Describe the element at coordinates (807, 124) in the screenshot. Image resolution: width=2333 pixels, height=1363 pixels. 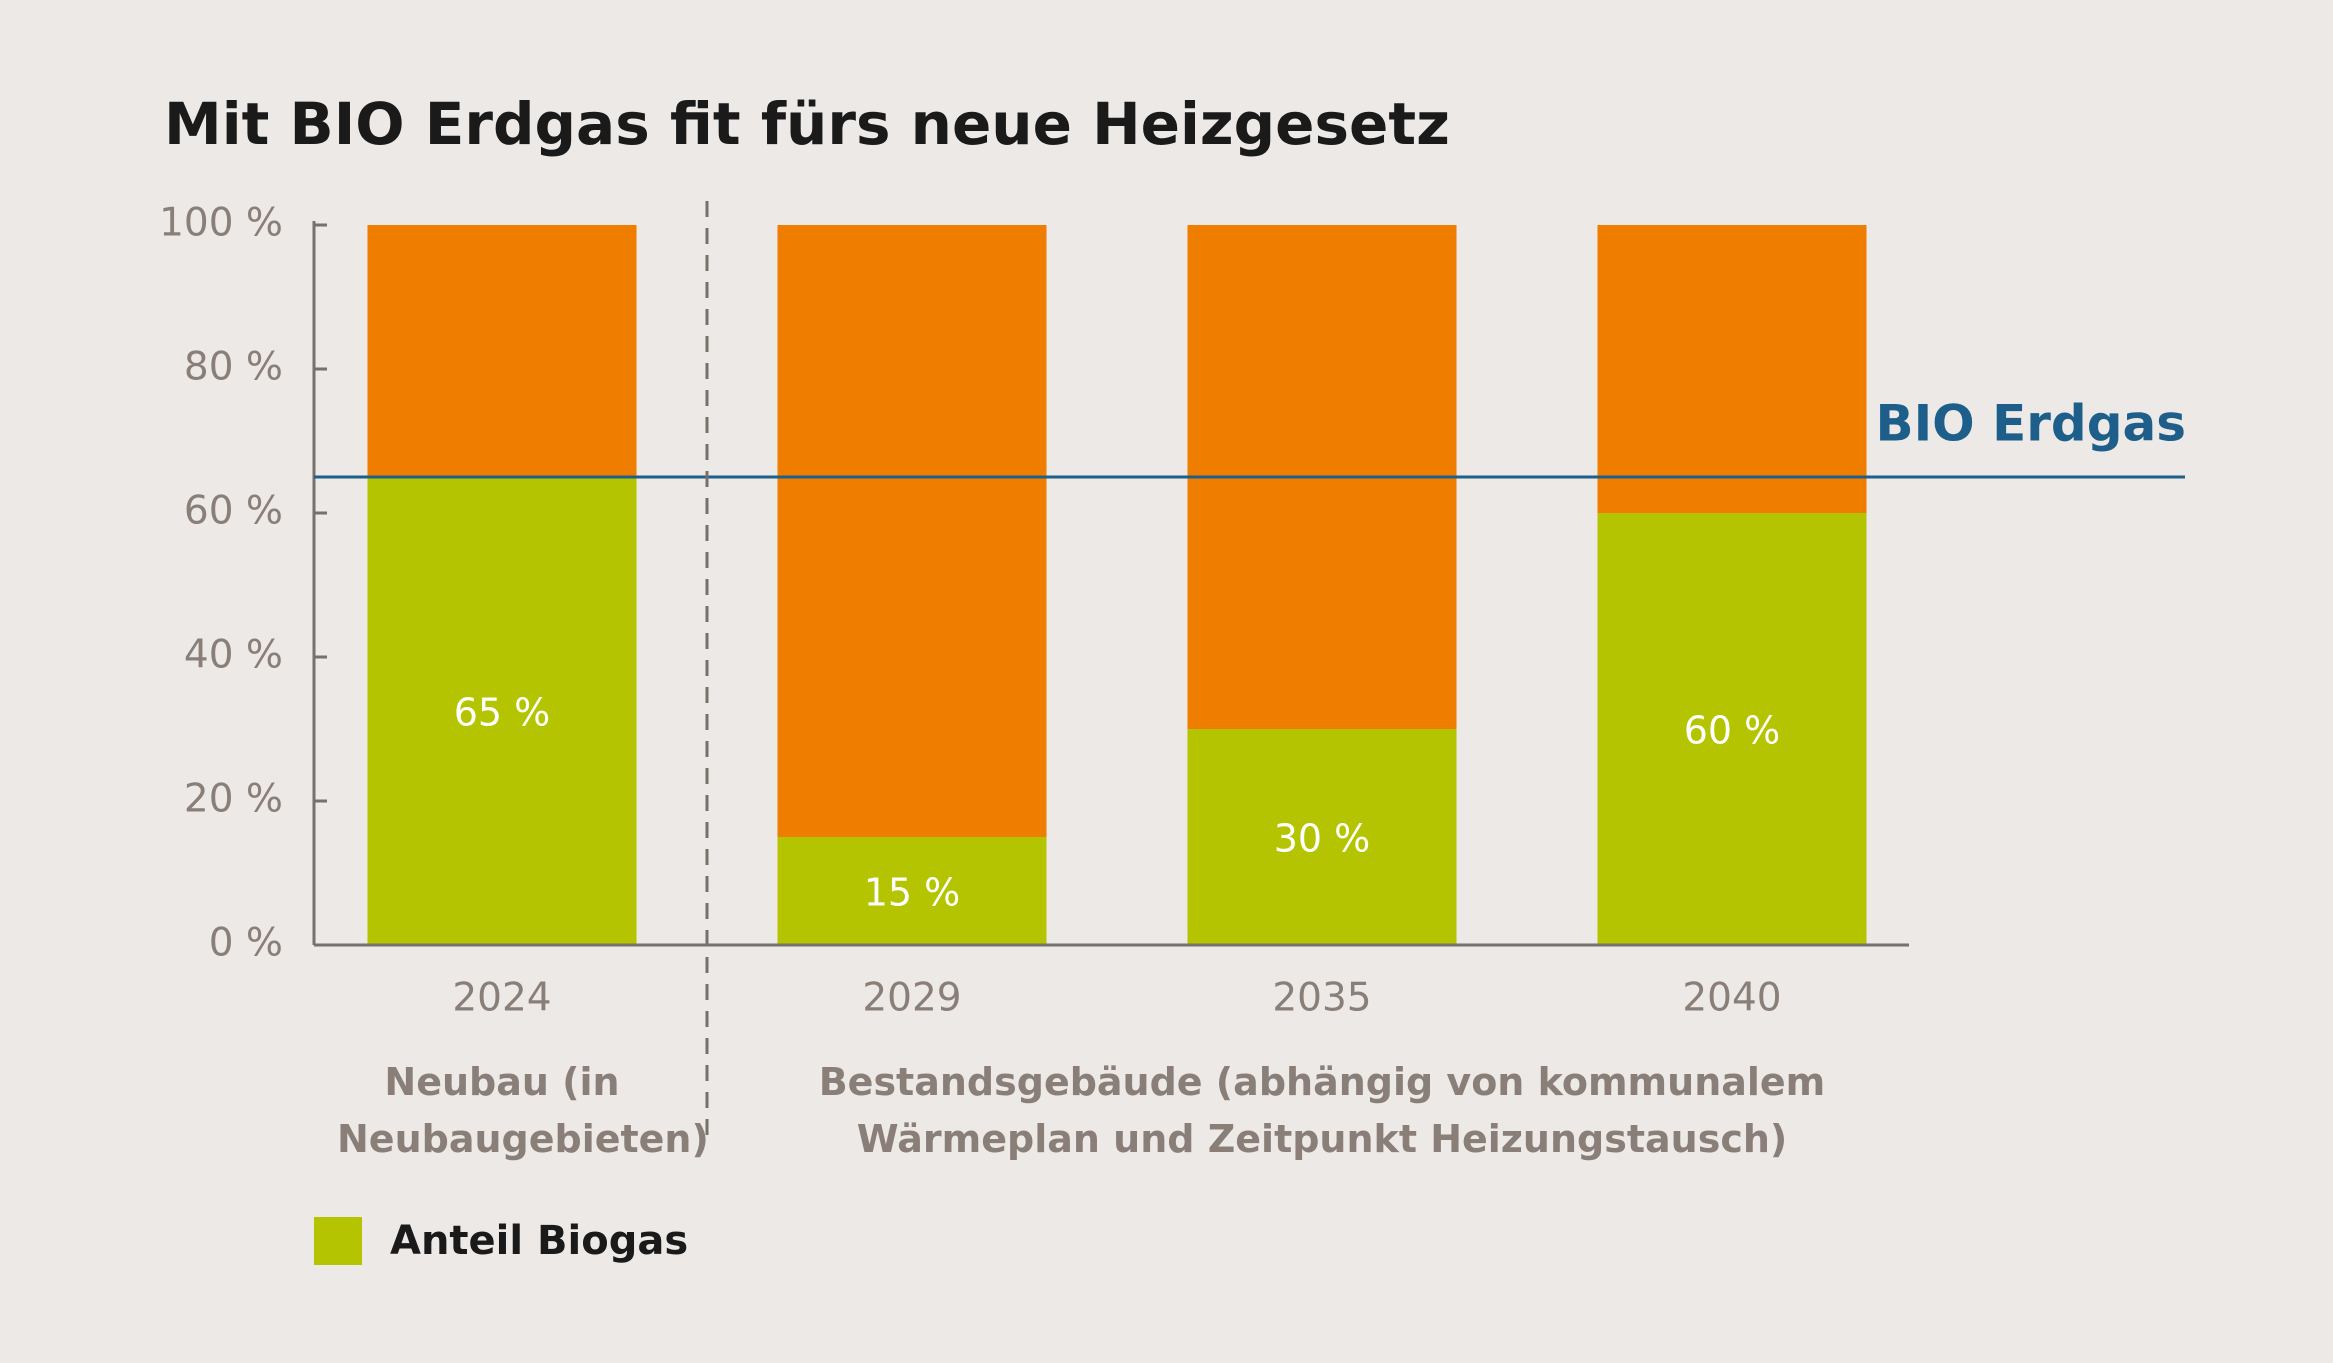
I see `chart-title: Mit BIO Erdgas fit fürs neue Heizgesetz` at that location.